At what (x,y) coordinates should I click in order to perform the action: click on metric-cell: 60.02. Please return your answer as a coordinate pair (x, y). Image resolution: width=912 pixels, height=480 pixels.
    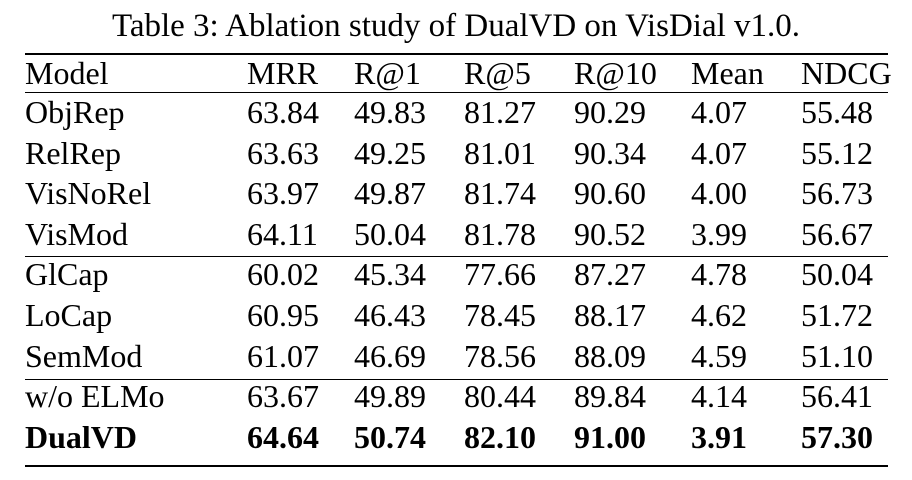
    Looking at the image, I should click on (283, 274).